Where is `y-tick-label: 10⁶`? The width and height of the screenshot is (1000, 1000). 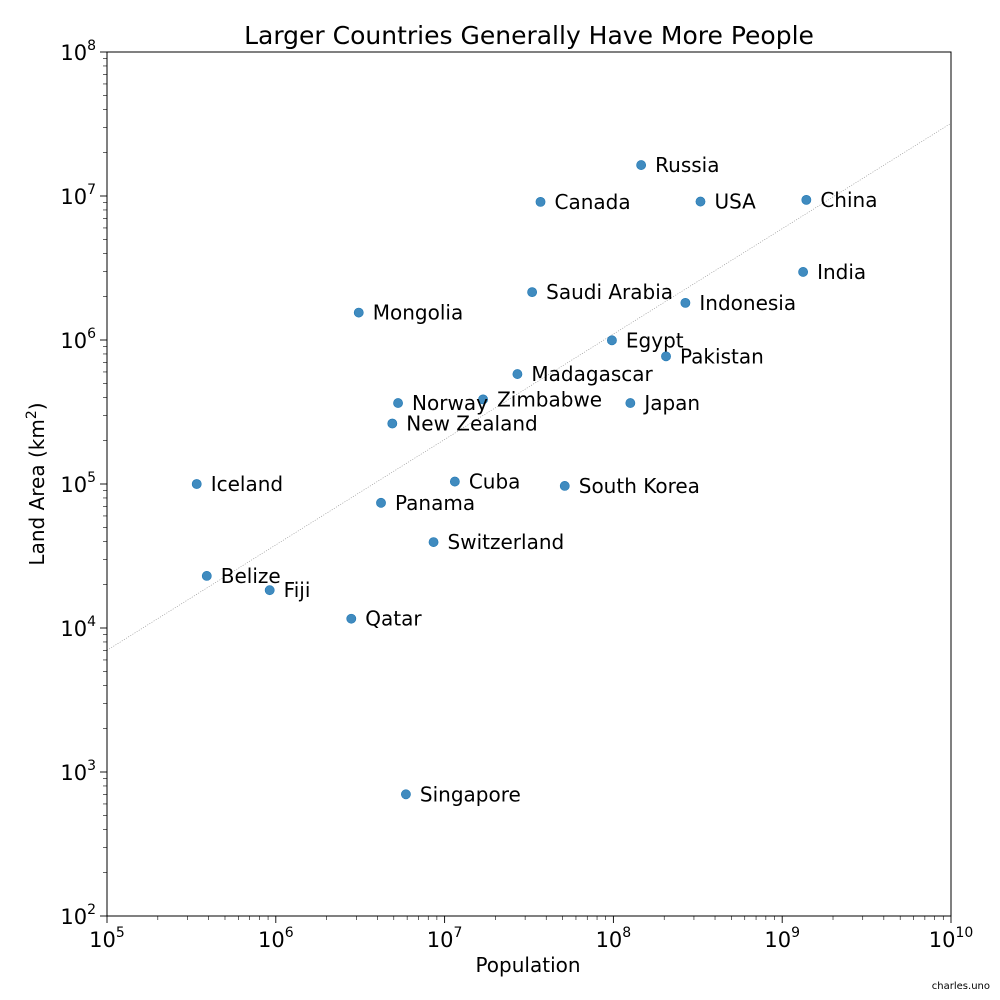
y-tick-label: 10⁶ is located at coordinates (78, 339).